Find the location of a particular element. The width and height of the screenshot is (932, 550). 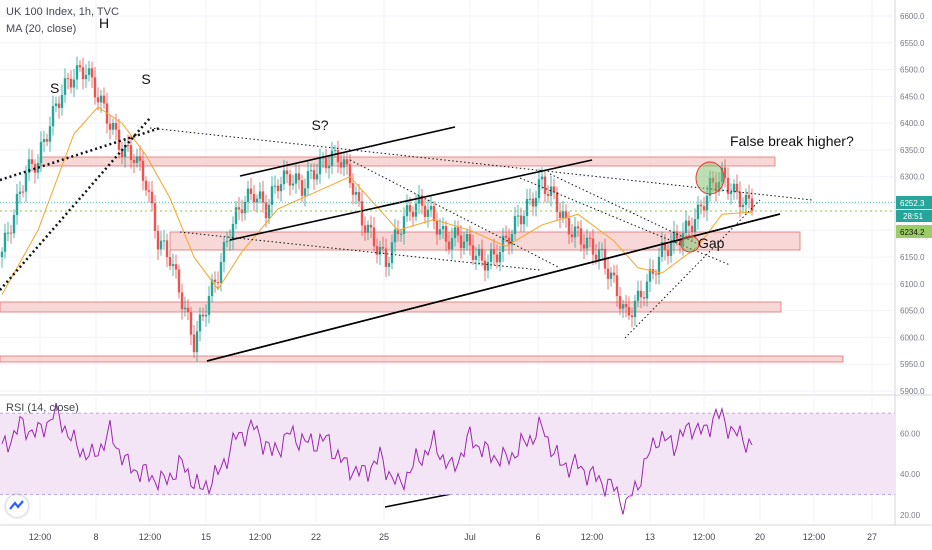

rsi-tick-label: 40.00 is located at coordinates (910, 474).